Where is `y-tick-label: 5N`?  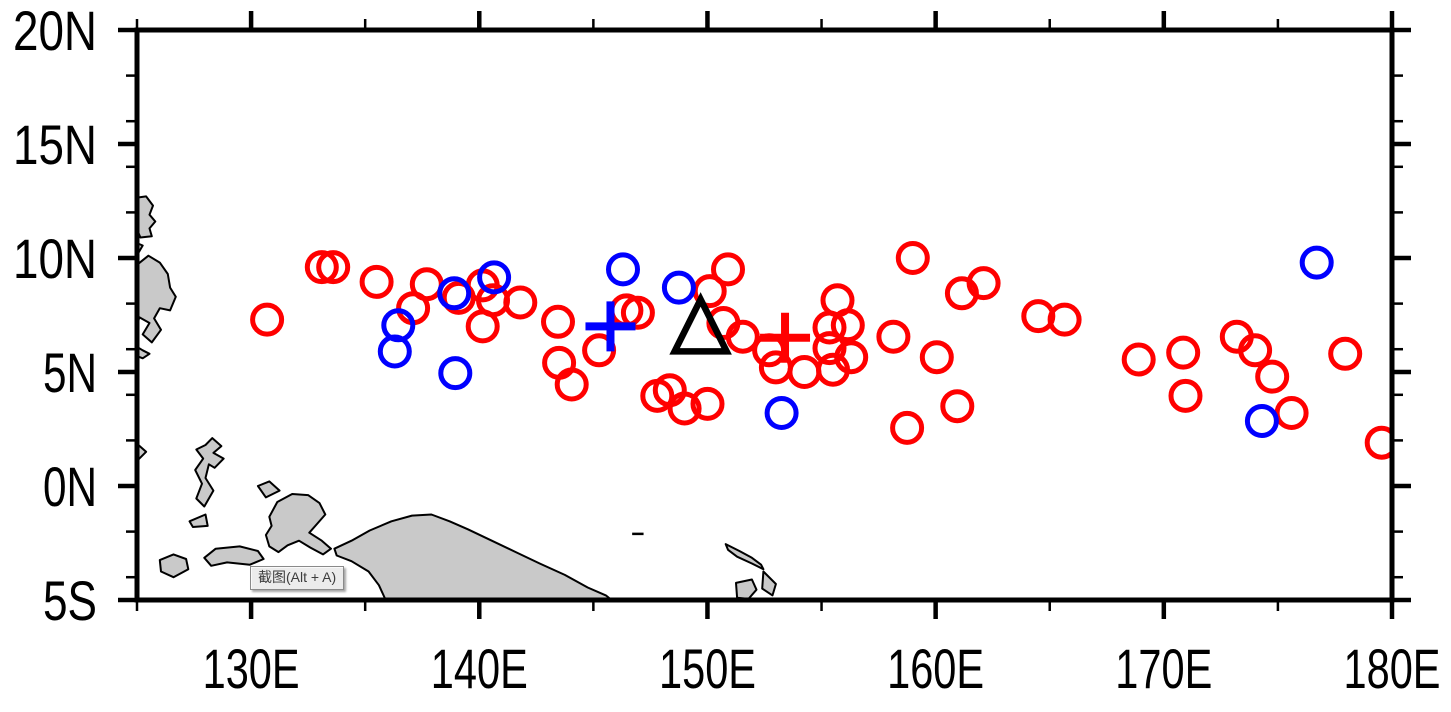 y-tick-label: 5N is located at coordinates (70, 372).